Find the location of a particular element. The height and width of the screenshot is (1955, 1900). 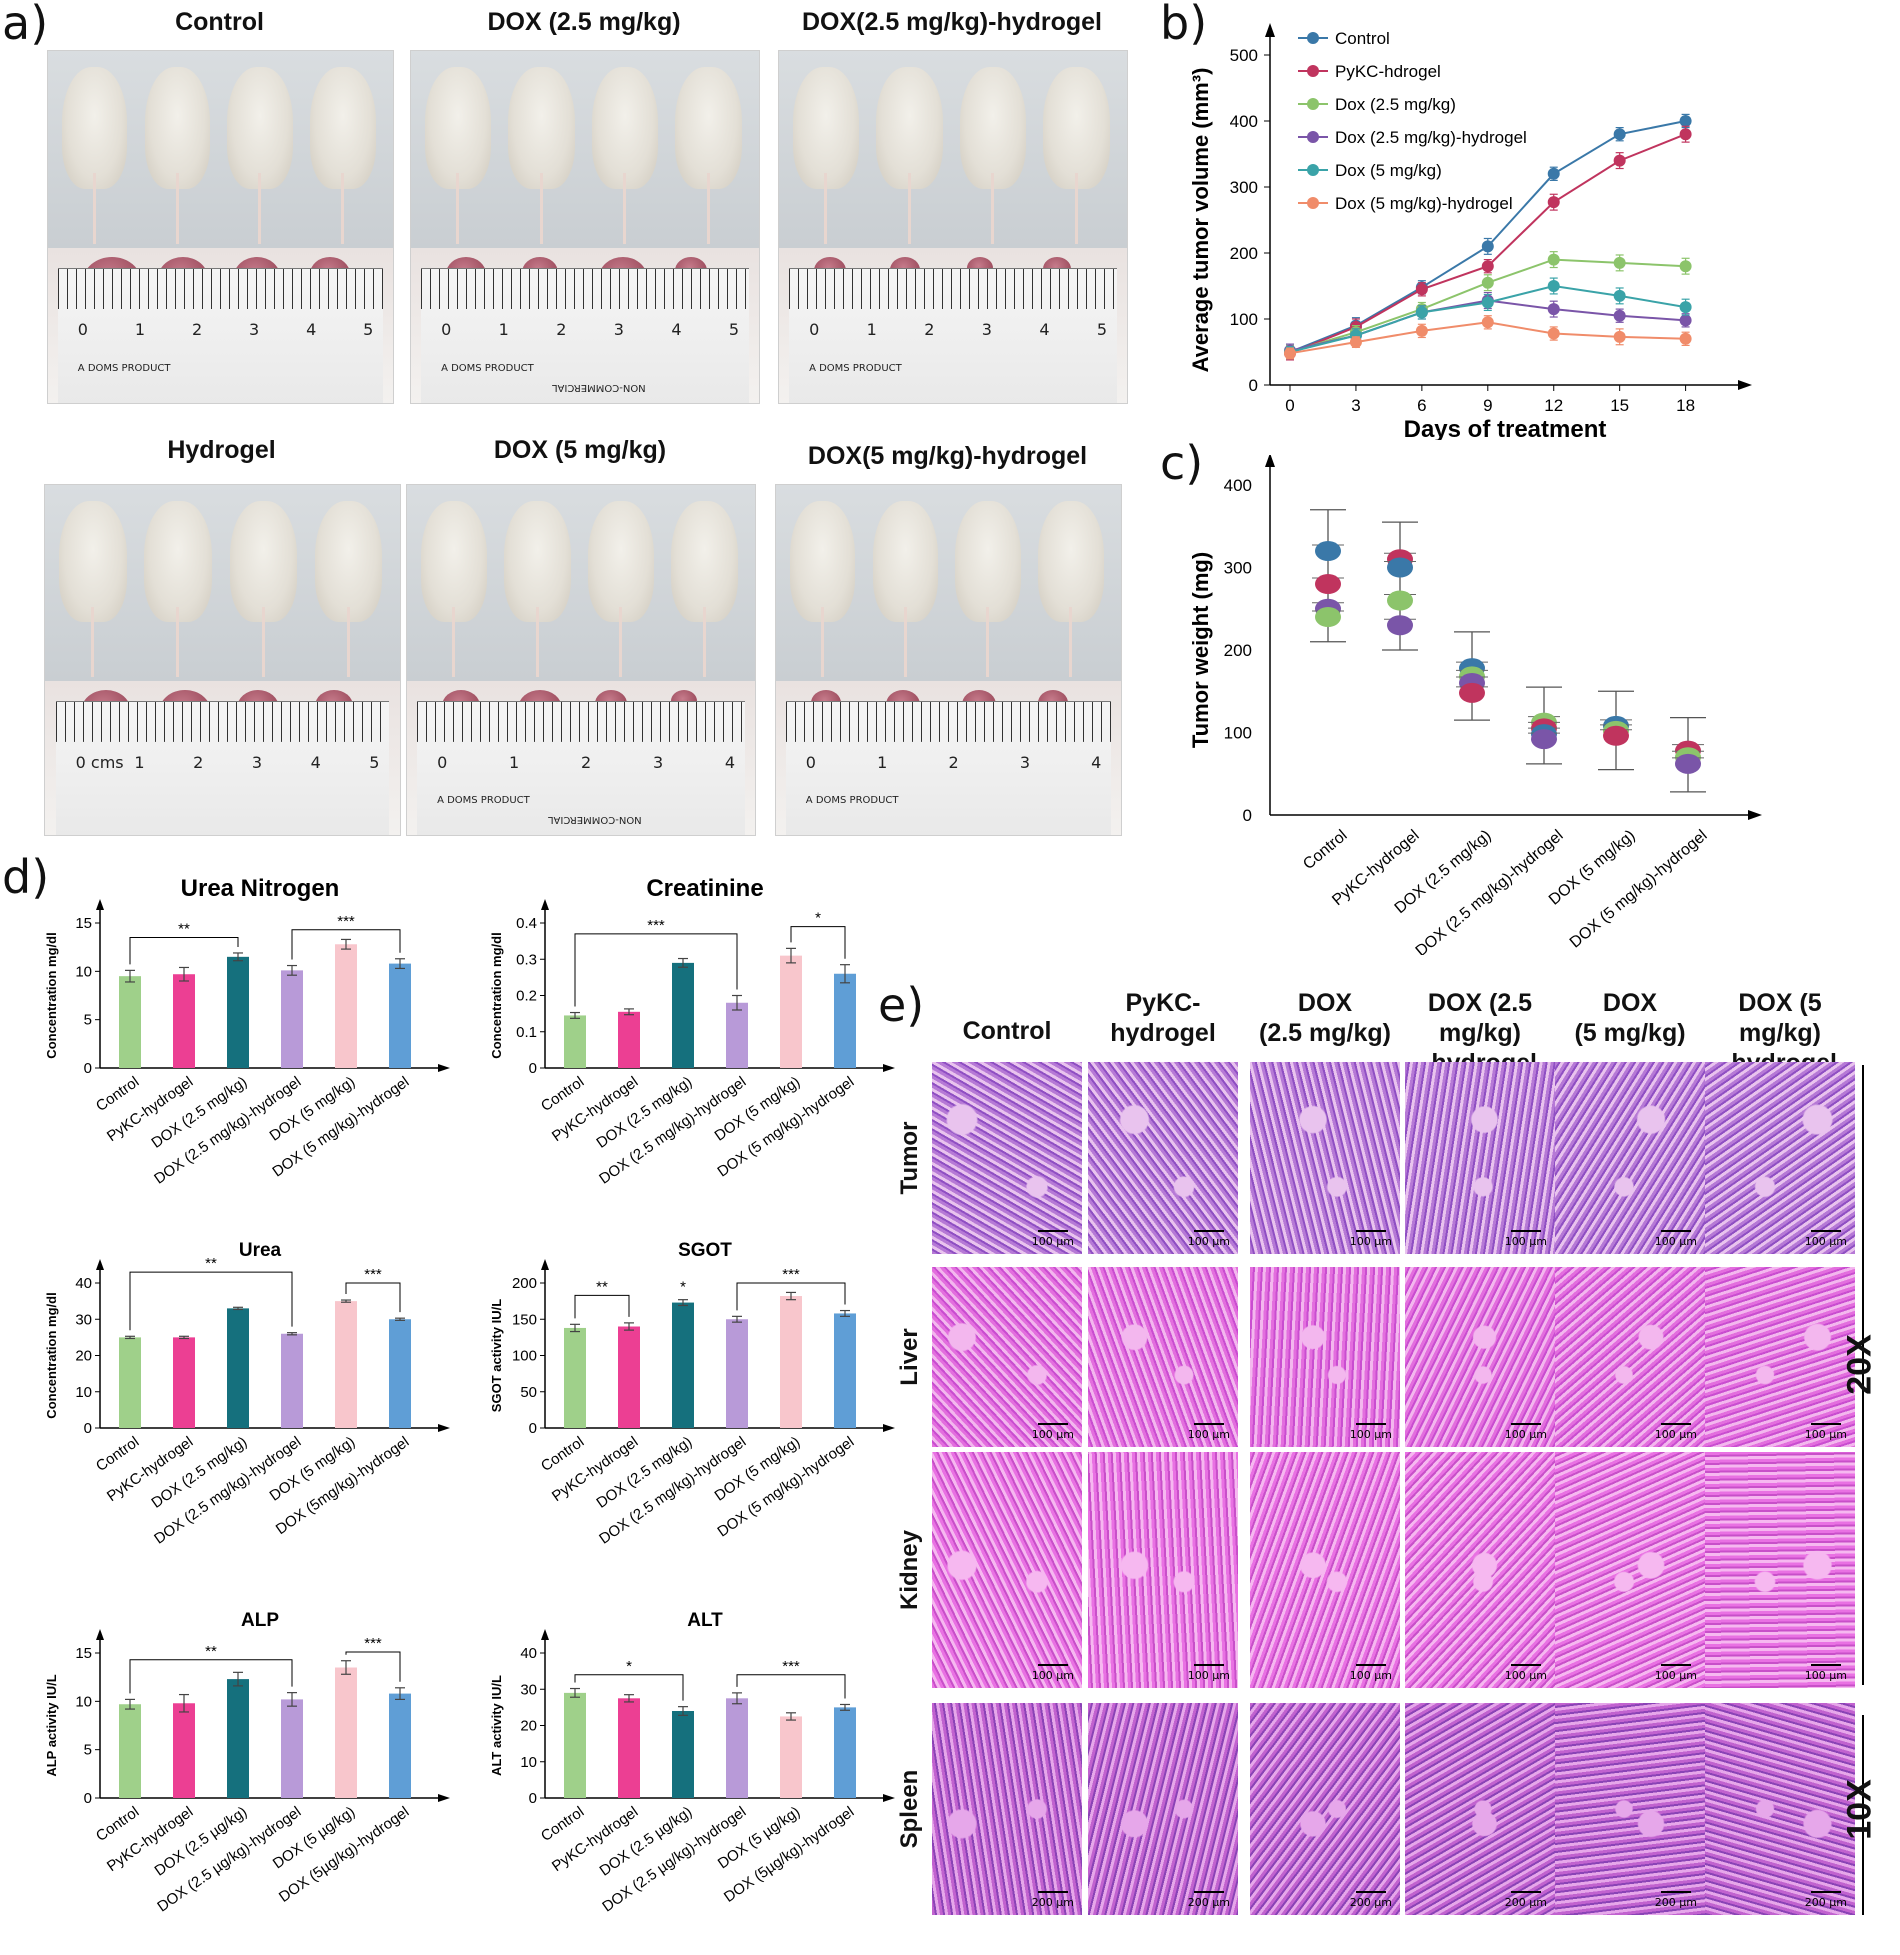

x-tick-label: 12 is located at coordinates (1553, 405).